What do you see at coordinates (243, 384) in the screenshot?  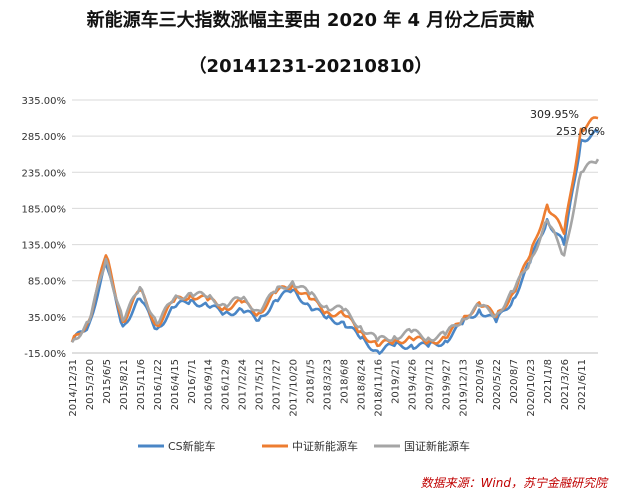 I see `x-tick-label: 2017/2/24` at bounding box center [243, 384].